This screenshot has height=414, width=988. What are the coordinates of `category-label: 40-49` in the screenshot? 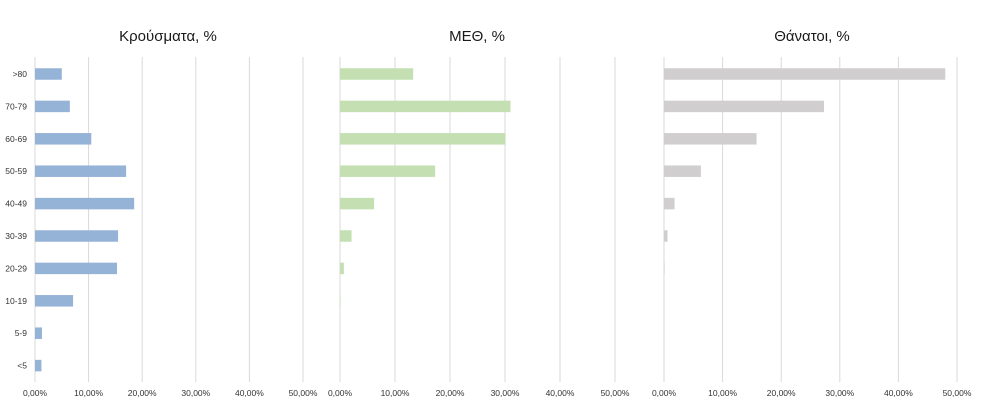 It's located at (16, 204).